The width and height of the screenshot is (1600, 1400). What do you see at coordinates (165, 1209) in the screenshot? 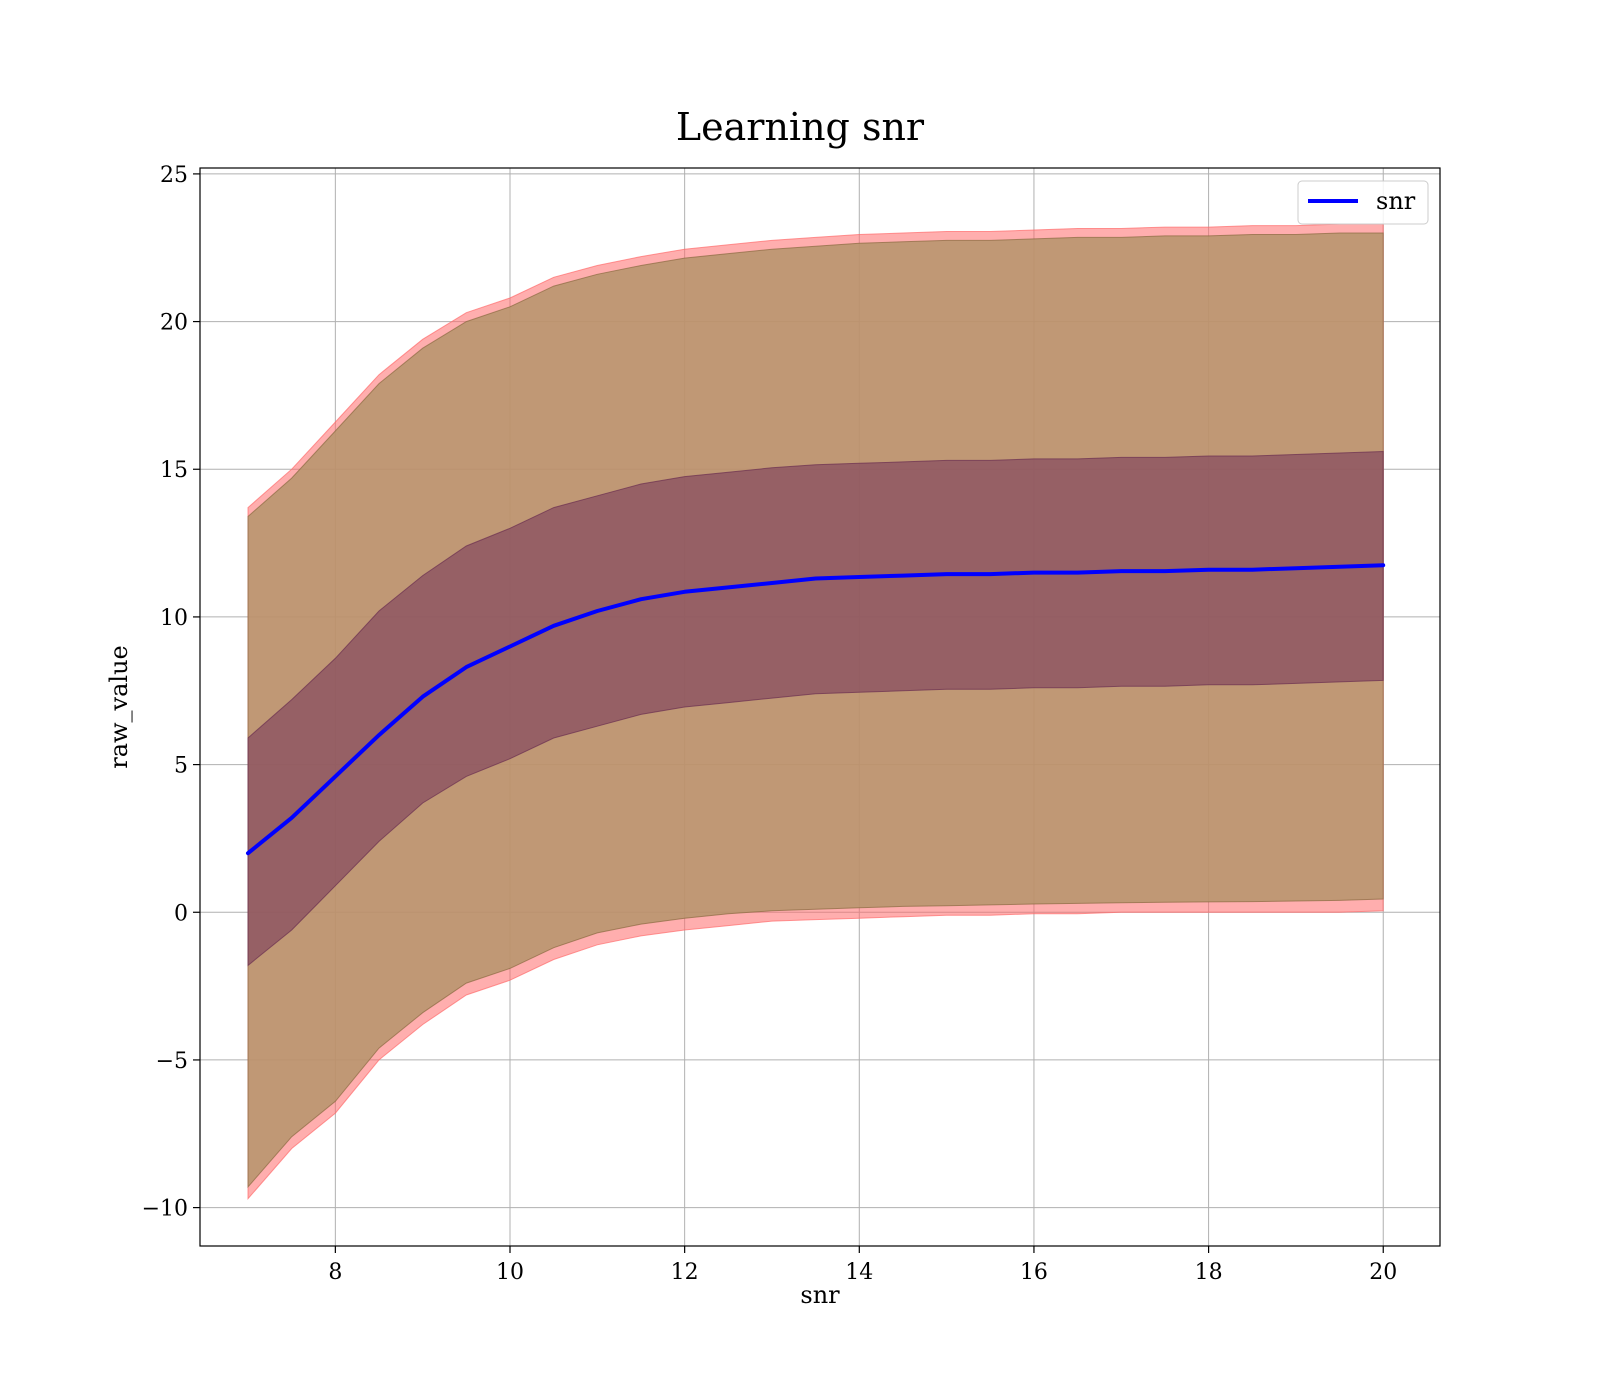
I see `y-tick-label: −10` at bounding box center [165, 1209].